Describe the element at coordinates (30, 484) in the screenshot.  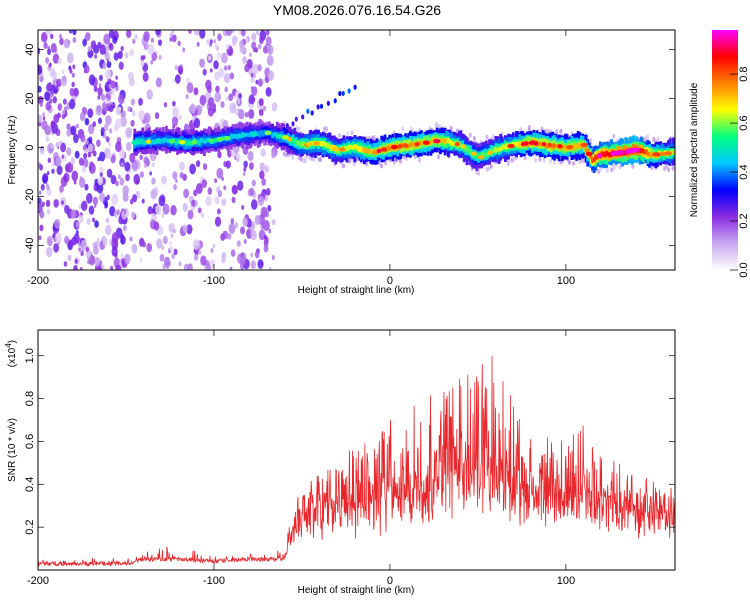
I see `snr-y-tick-label: 0.4` at that location.